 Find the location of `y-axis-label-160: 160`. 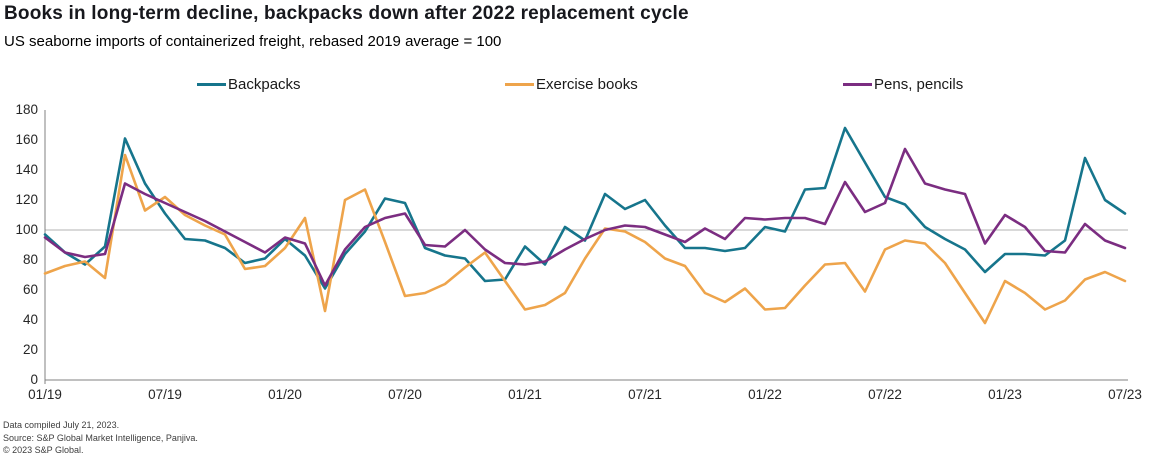

y-axis-label-160: 160 is located at coordinates (26, 139).